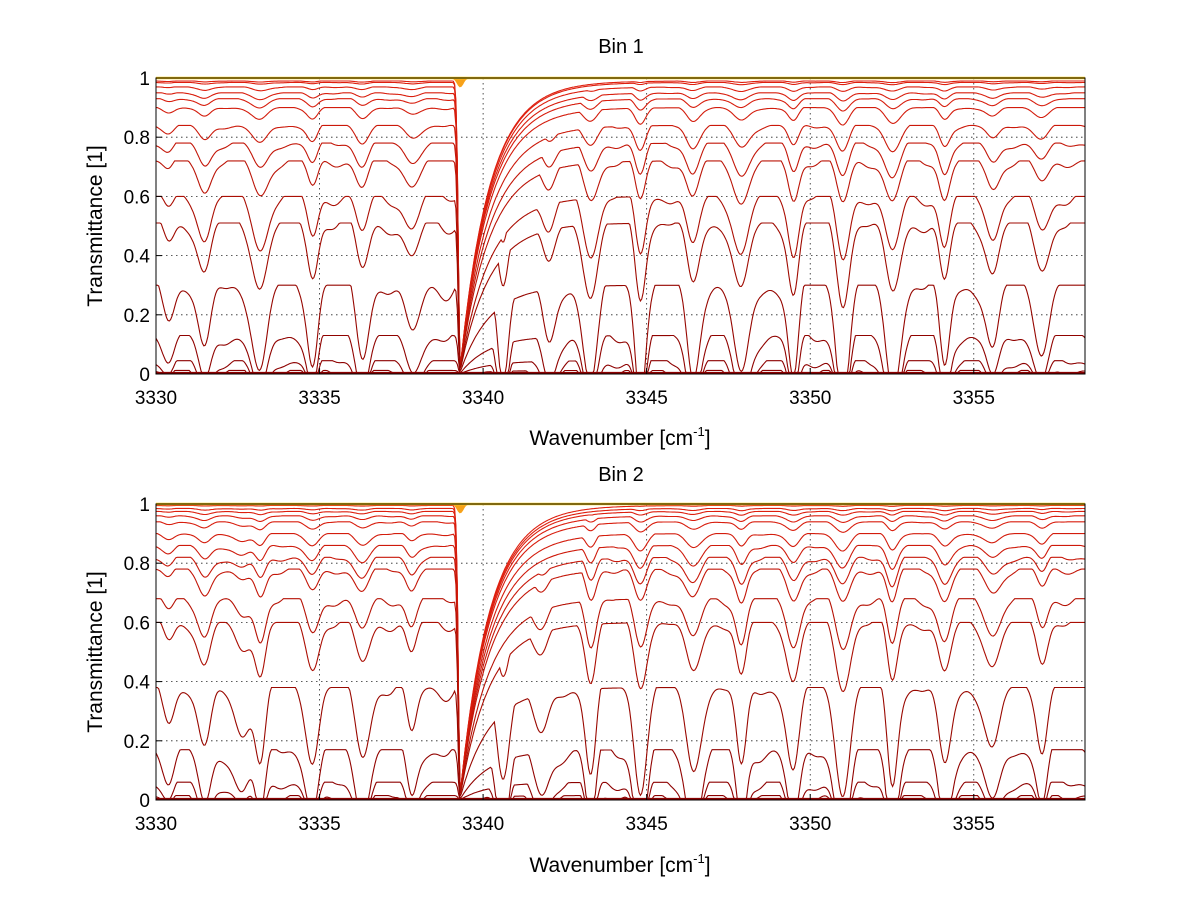 The width and height of the screenshot is (1200, 901). Describe the element at coordinates (621, 47) in the screenshot. I see `chart-title: Bin 1` at that location.